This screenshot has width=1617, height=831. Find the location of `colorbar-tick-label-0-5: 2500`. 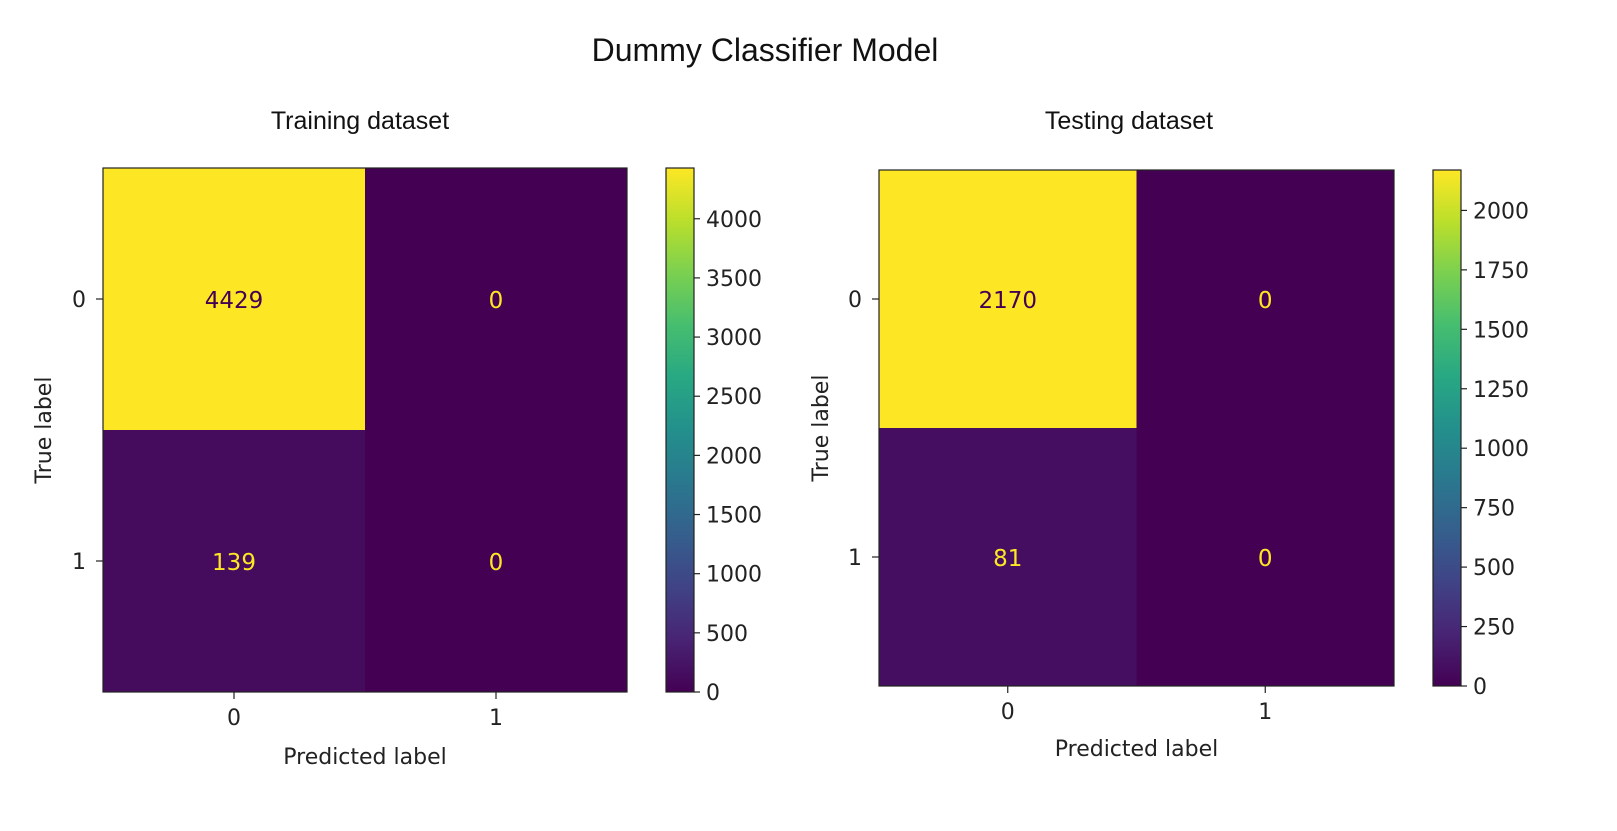

colorbar-tick-label-0-5: 2500 is located at coordinates (734, 397).